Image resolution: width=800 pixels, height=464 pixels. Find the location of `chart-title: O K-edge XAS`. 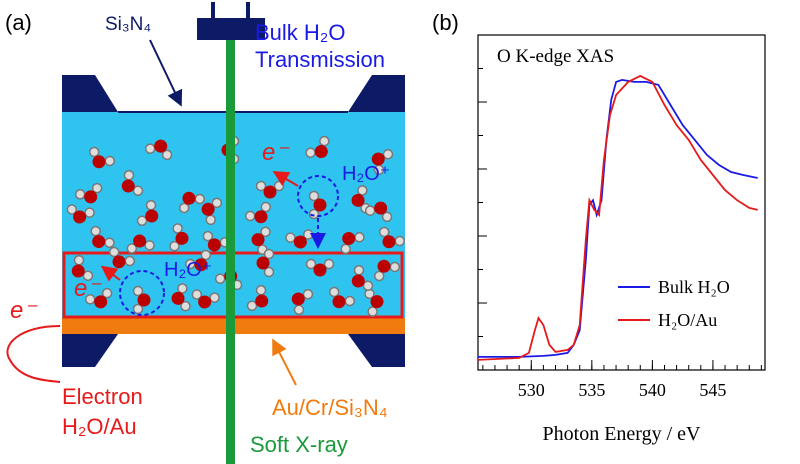

chart-title: O K-edge XAS is located at coordinates (555, 56).